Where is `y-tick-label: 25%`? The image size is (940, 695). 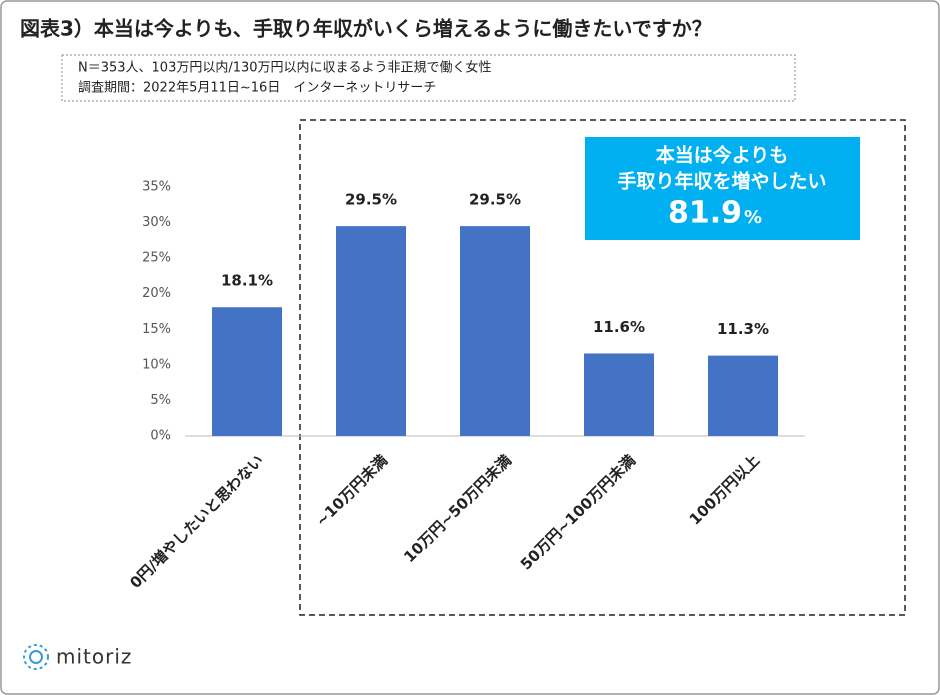
y-tick-label: 25% is located at coordinates (156, 258).